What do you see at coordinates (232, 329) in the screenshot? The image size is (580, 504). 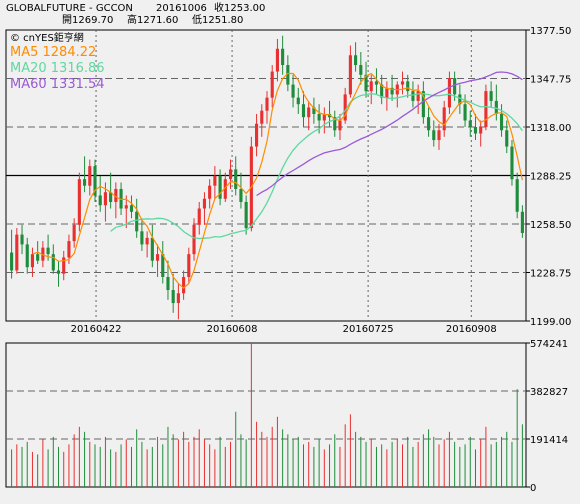 I see `x-tick-label: 20160608` at bounding box center [232, 329].